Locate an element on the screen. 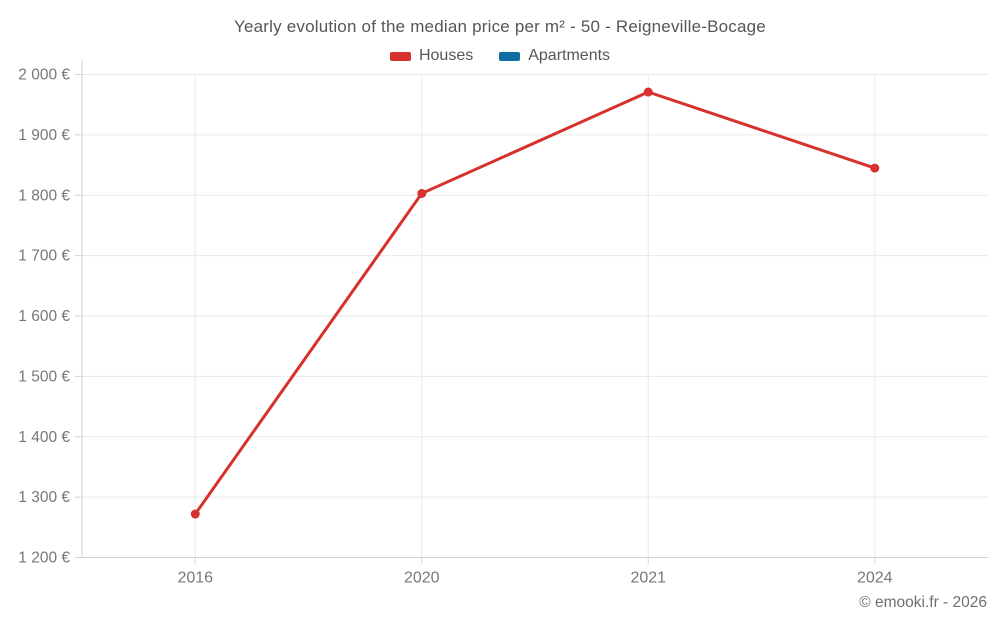 This screenshot has height=625, width=1000. y-tick-label: 1 900 € is located at coordinates (44, 135).